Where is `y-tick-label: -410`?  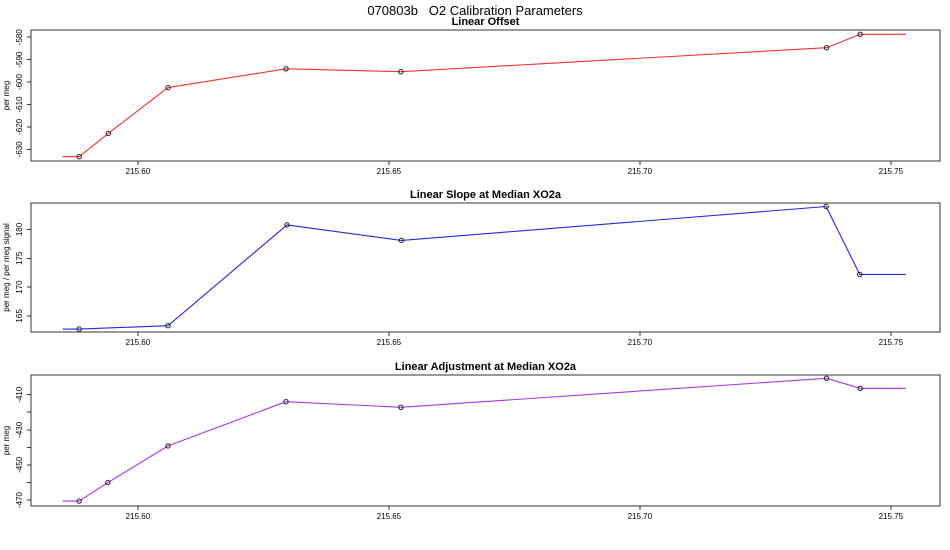
y-tick-label: -410 is located at coordinates (19, 394).